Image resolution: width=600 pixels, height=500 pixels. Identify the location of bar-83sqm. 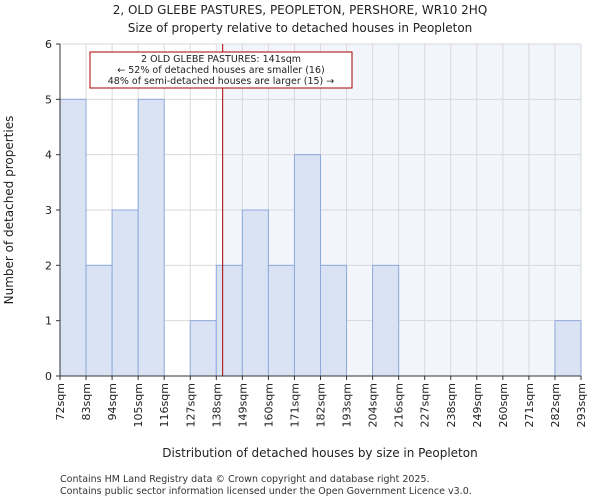
(99, 320).